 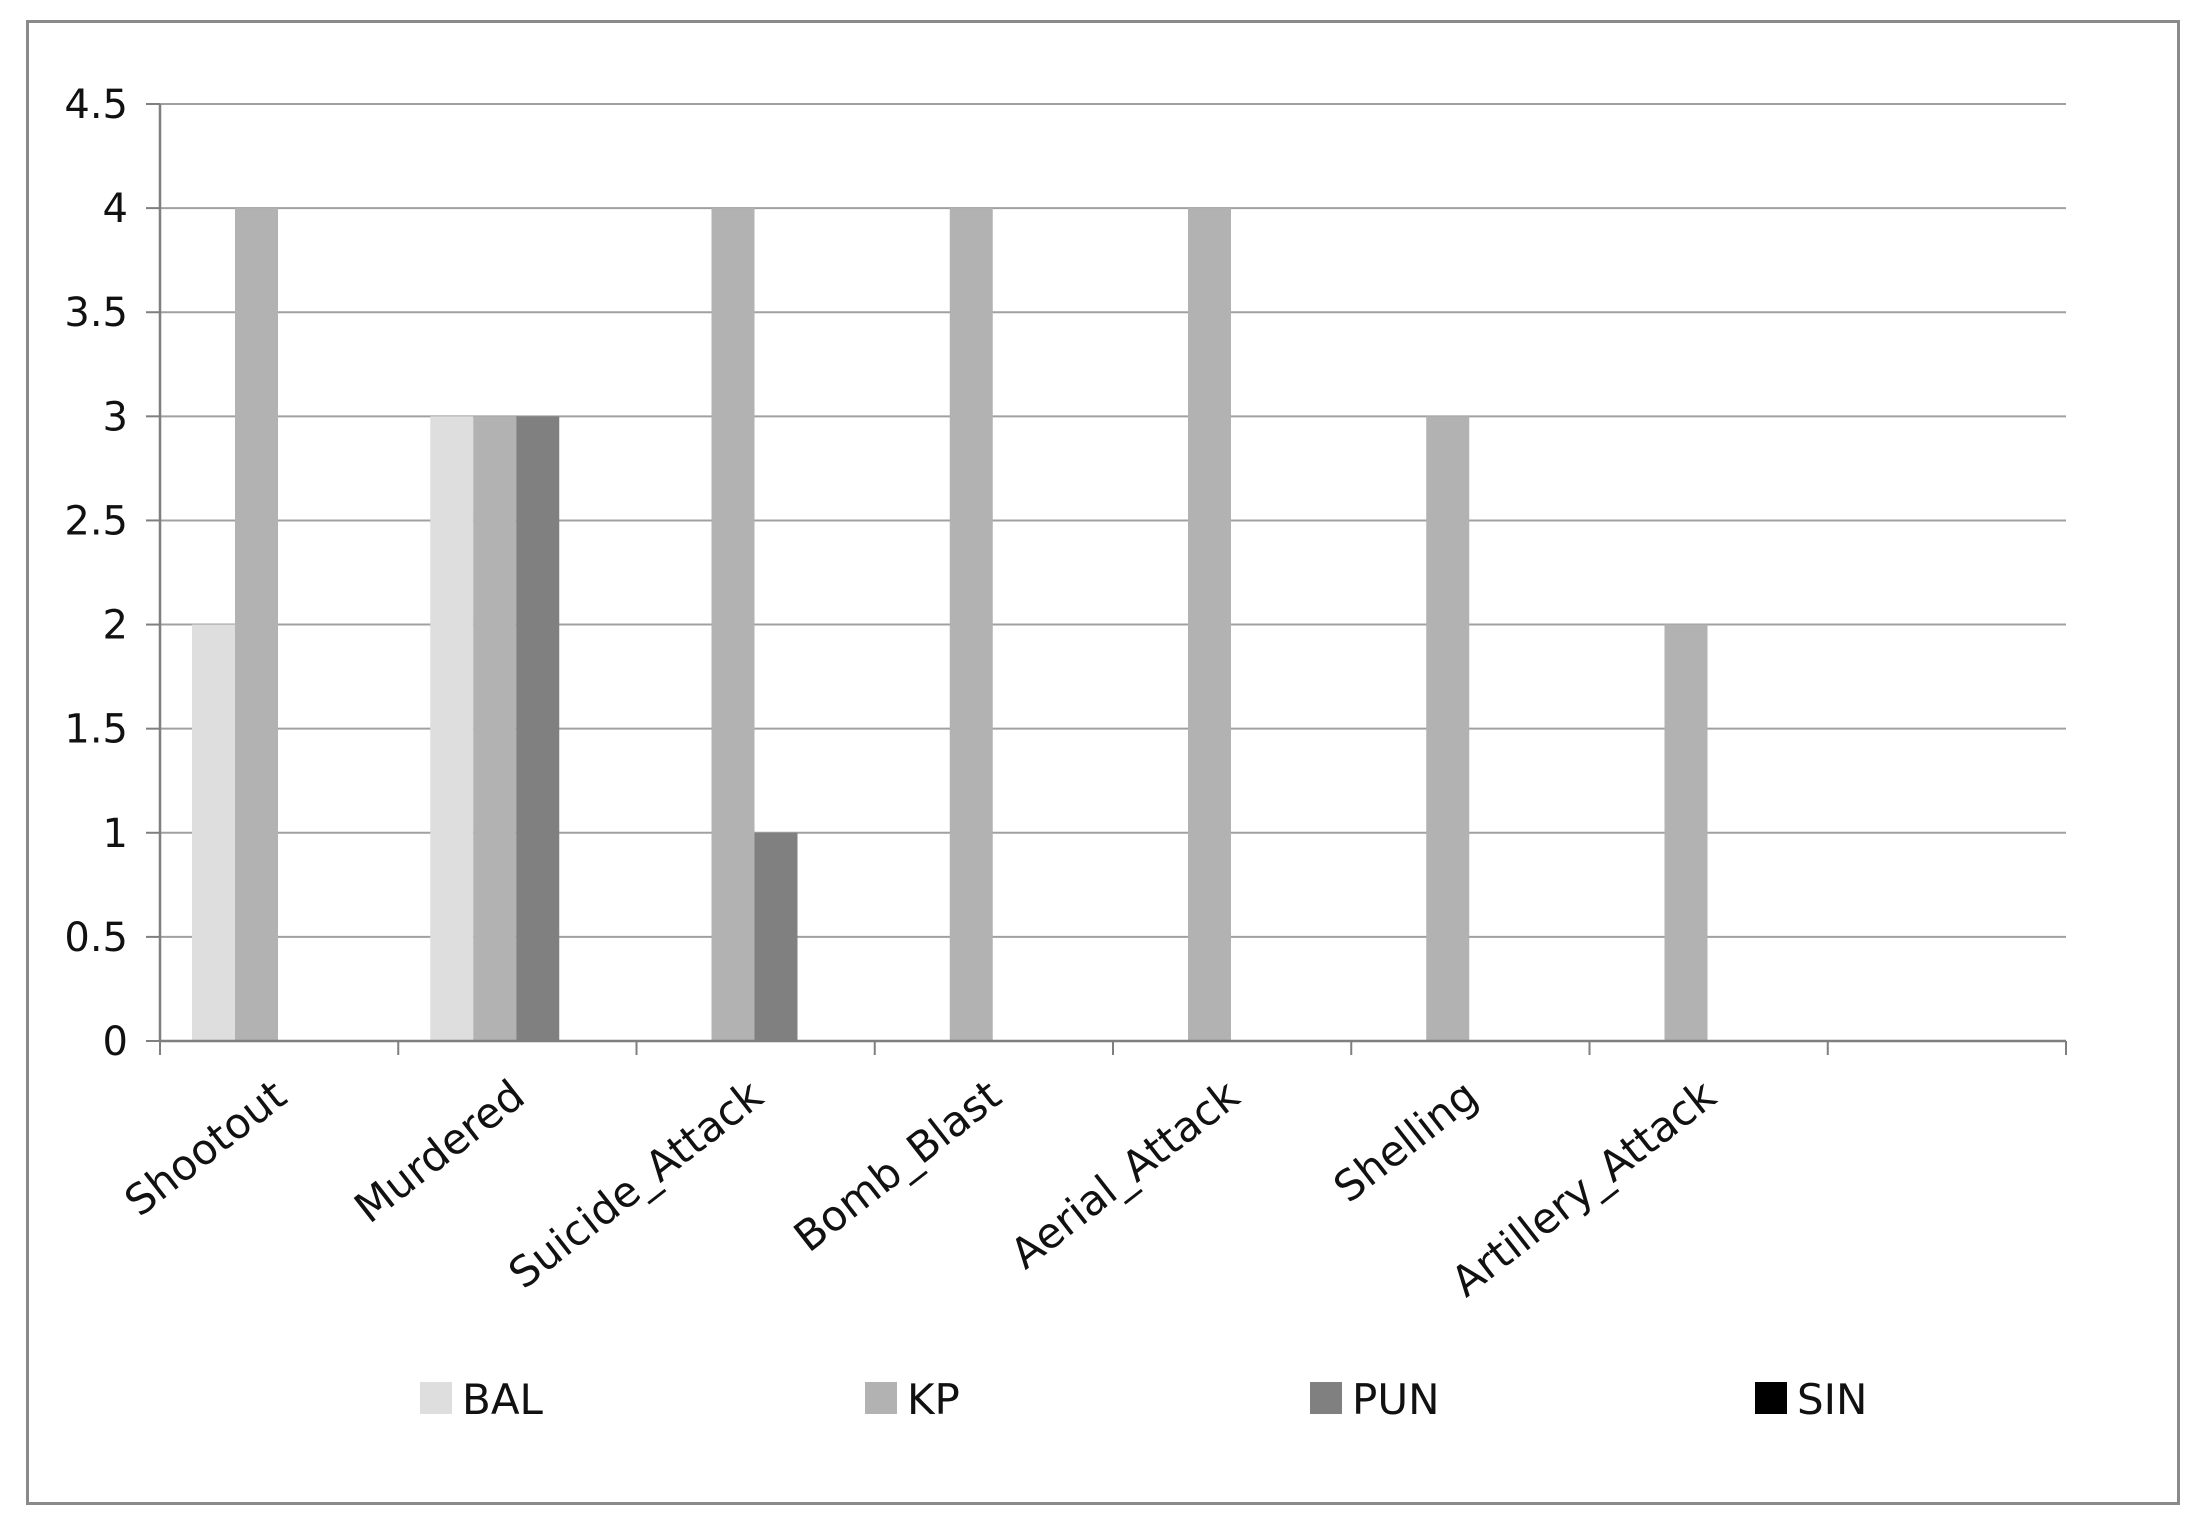 What do you see at coordinates (1832, 1399) in the screenshot?
I see `legend-label-sin: SIN` at bounding box center [1832, 1399].